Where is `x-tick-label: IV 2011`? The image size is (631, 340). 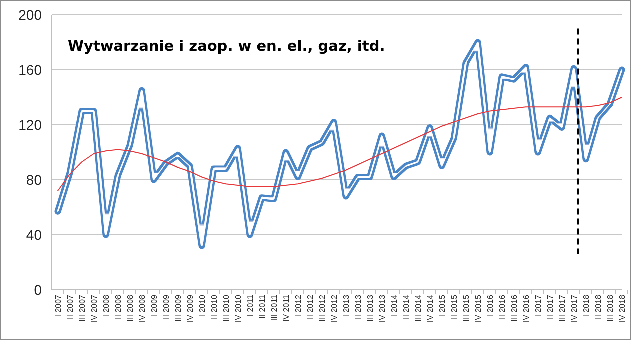
x-tick-label: IV 2011 is located at coordinates (286, 308).